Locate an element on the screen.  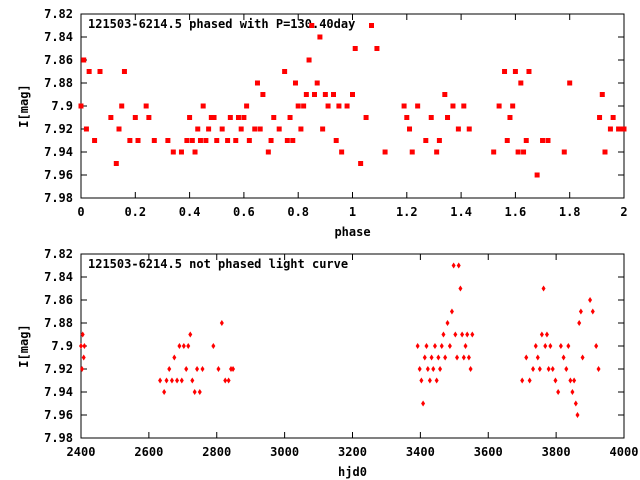
y-tick-label: 7.92 is located at coordinates (58, 369).